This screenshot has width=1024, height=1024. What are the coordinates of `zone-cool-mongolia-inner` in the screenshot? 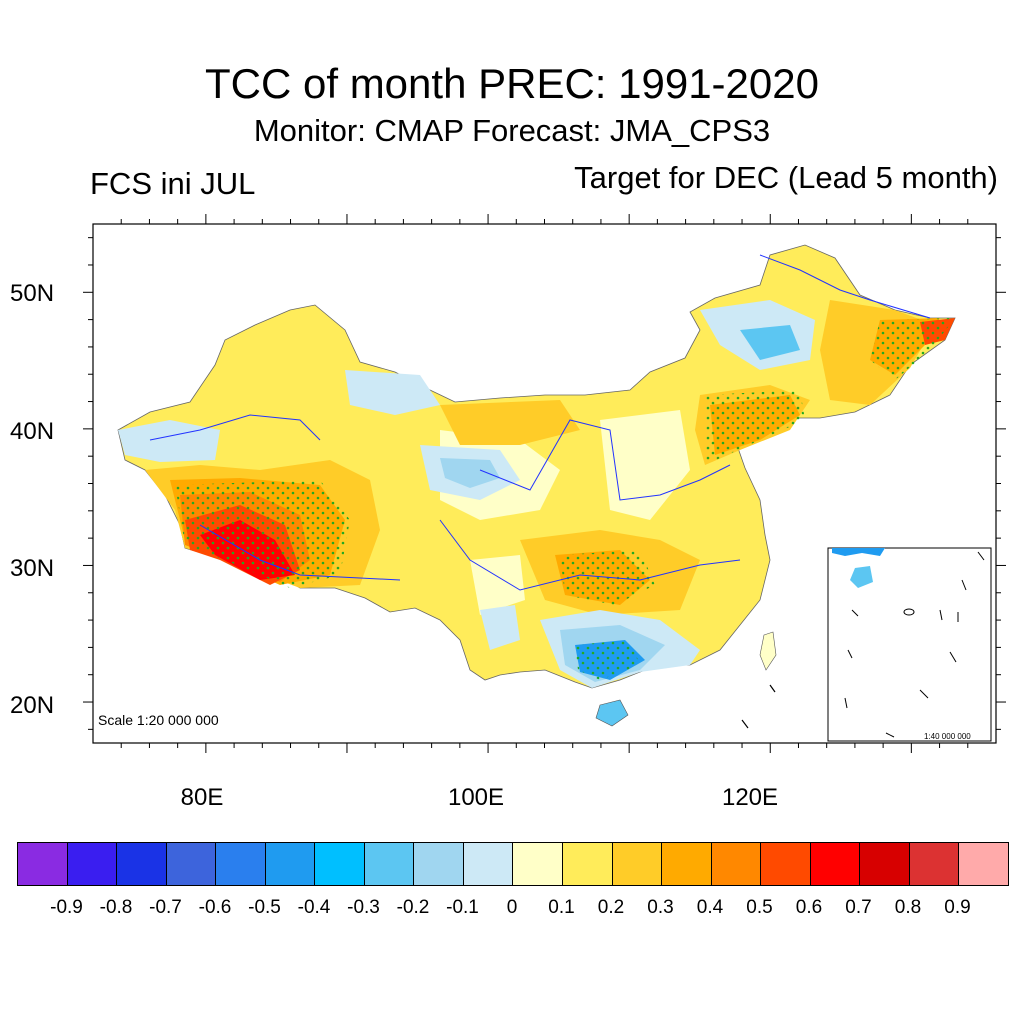 It's located at (770, 342).